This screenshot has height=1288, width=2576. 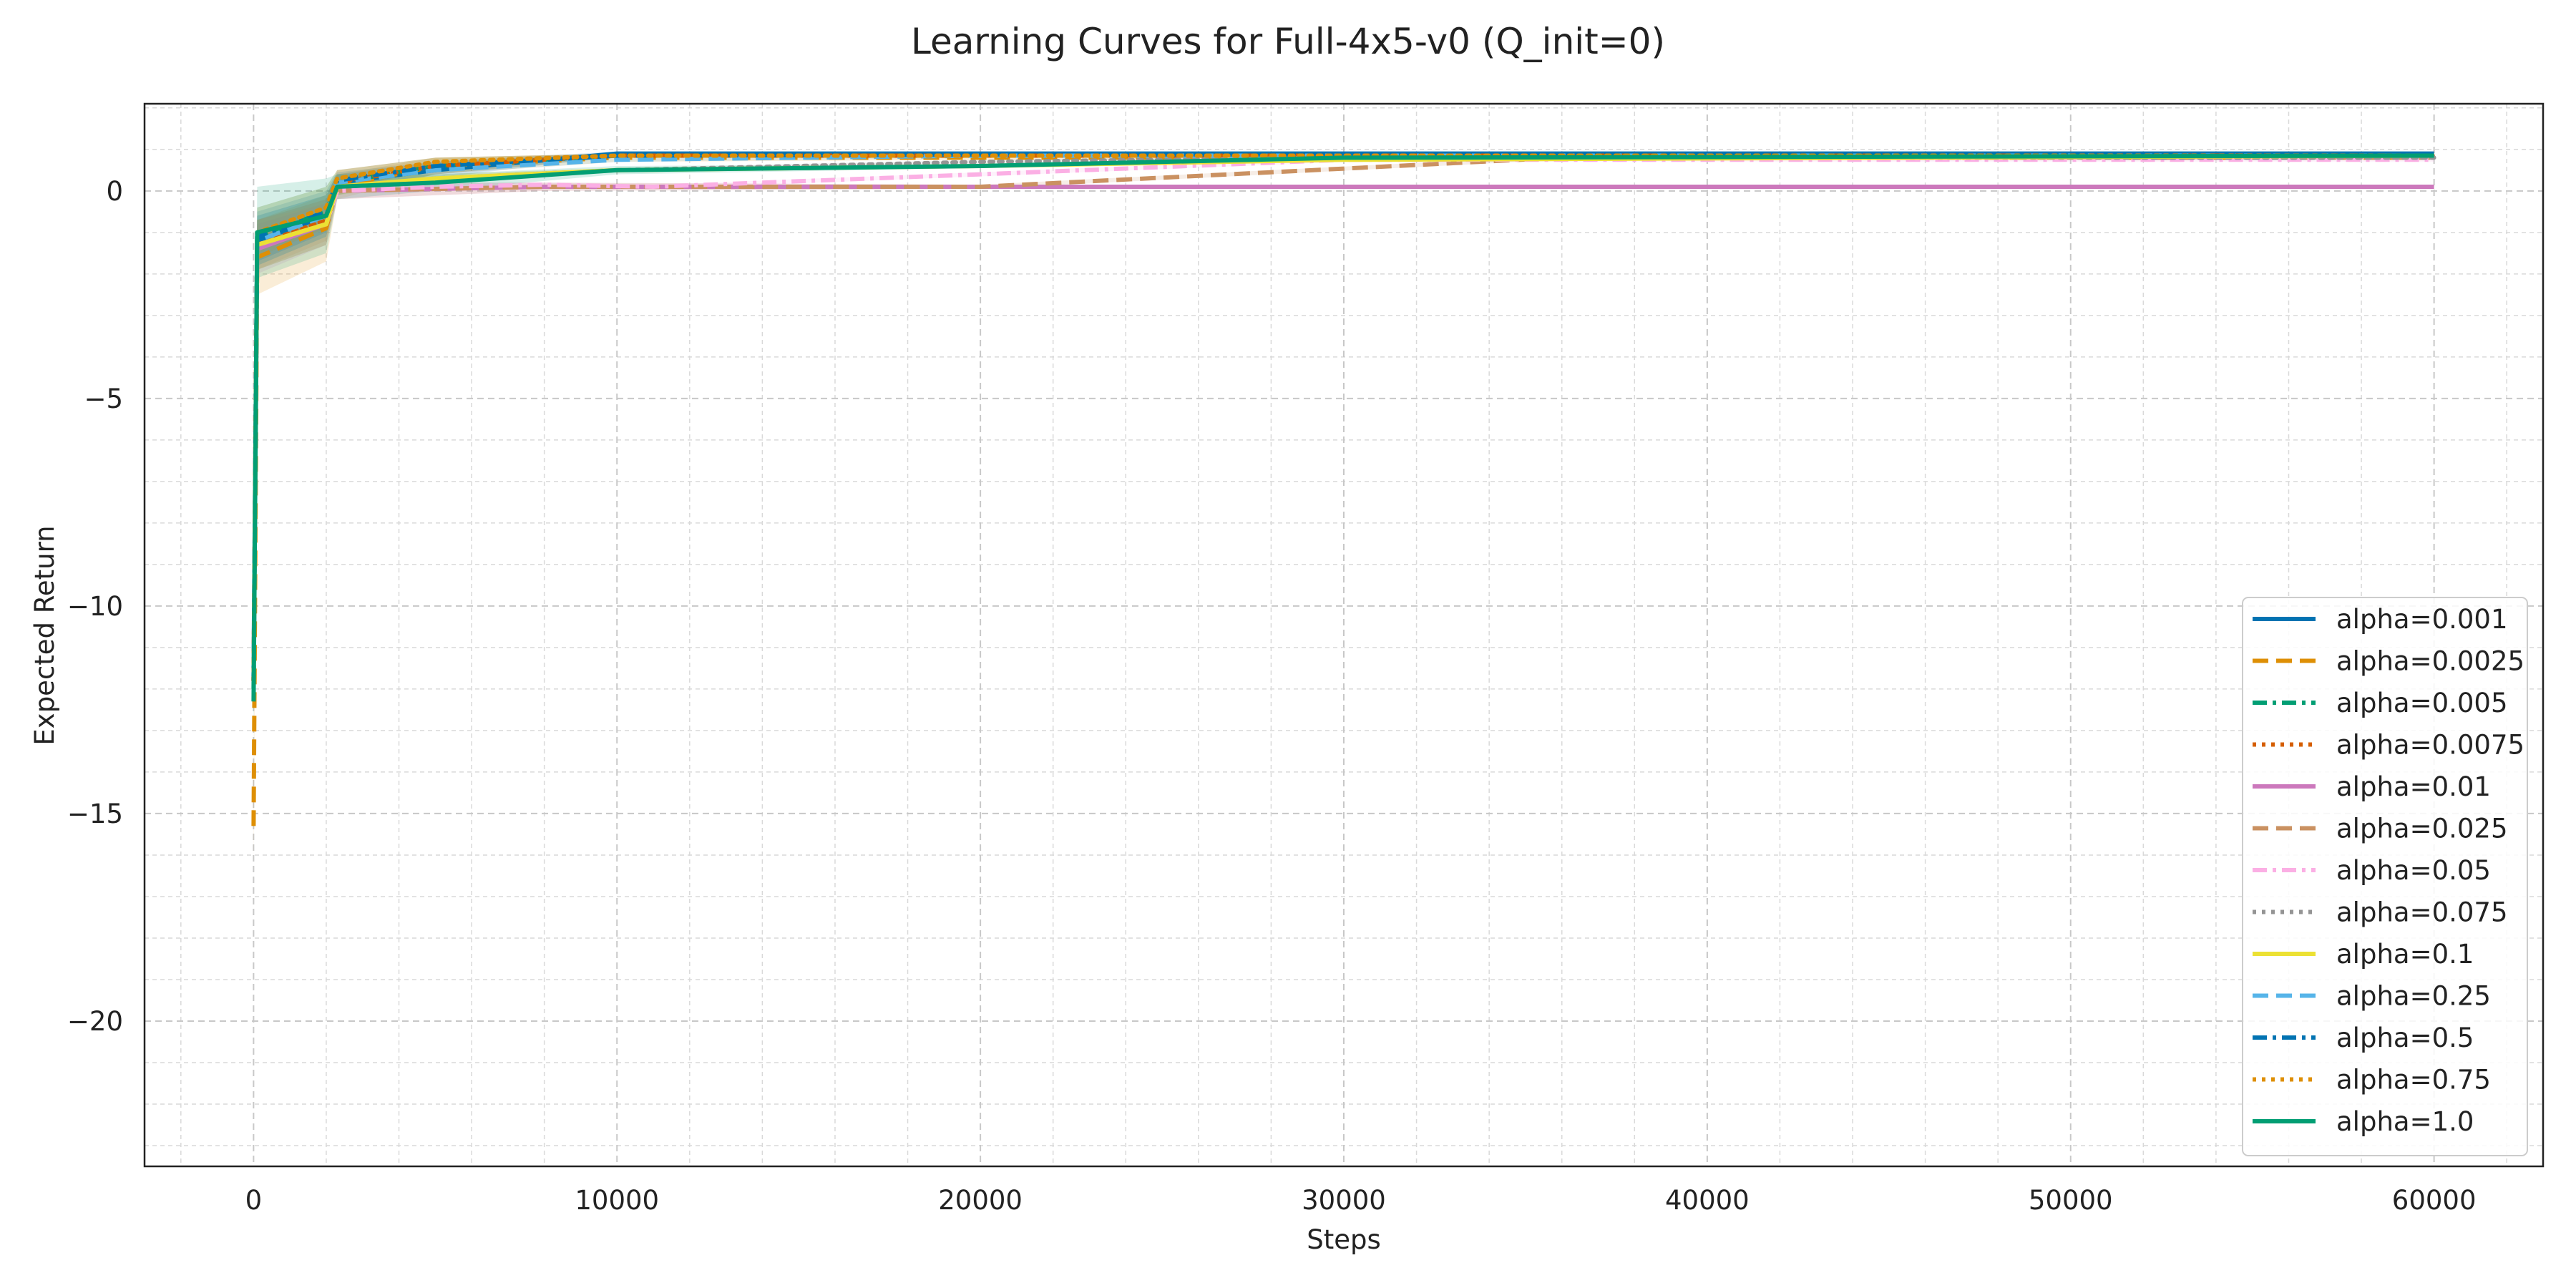 What do you see at coordinates (95, 1021) in the screenshot?
I see `y-tick-label: −20` at bounding box center [95, 1021].